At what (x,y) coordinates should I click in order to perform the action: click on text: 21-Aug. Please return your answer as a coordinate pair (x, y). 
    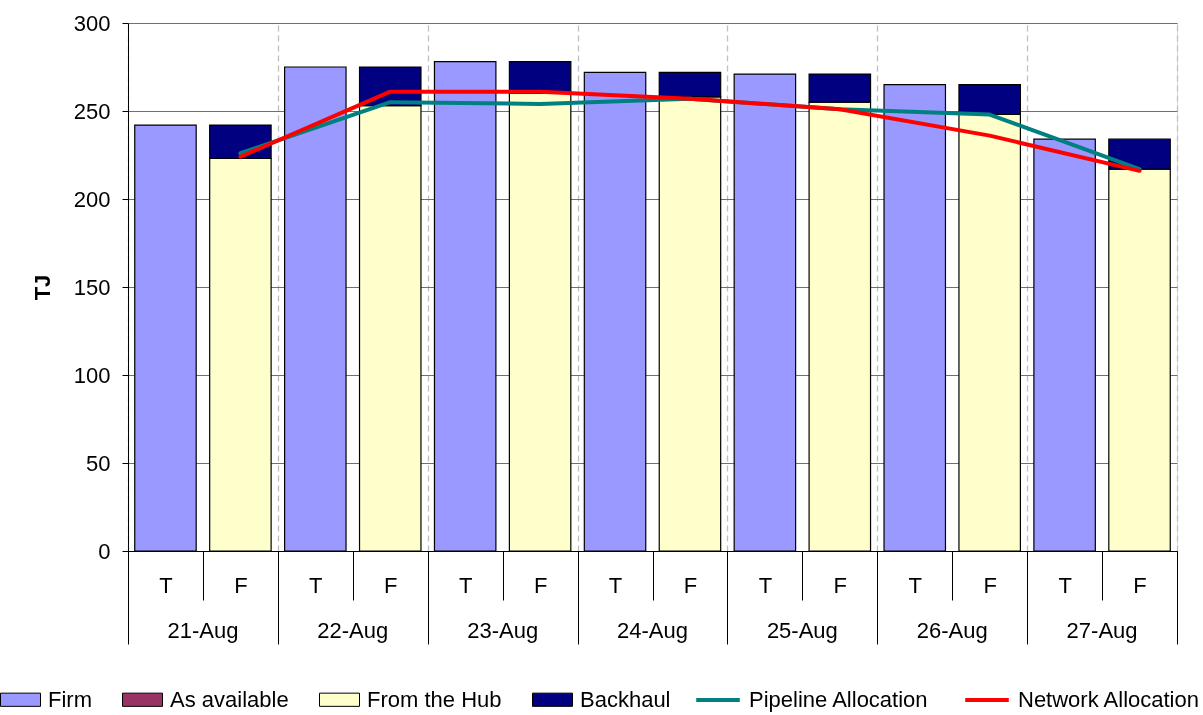
    Looking at the image, I should click on (203, 630).